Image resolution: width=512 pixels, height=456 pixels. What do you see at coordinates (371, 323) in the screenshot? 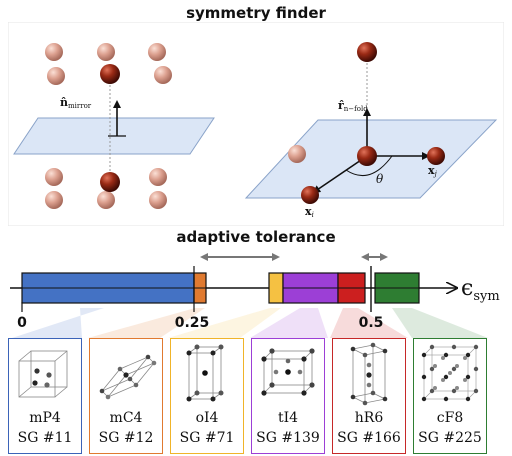
I see `tick-label-05: 0.5` at bounding box center [371, 323].